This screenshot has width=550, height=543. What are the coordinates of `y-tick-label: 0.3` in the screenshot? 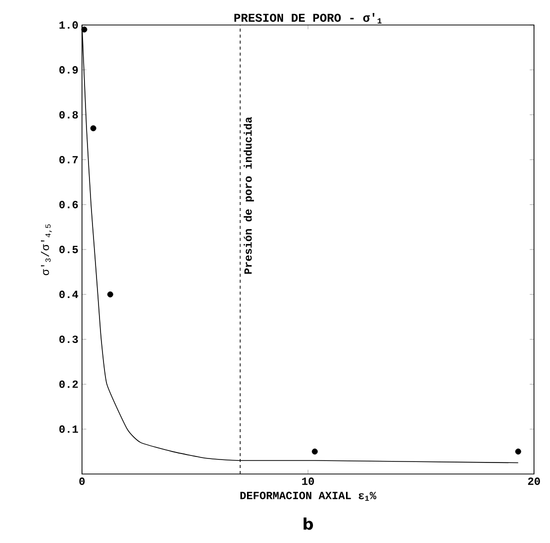 It's located at (68, 340).